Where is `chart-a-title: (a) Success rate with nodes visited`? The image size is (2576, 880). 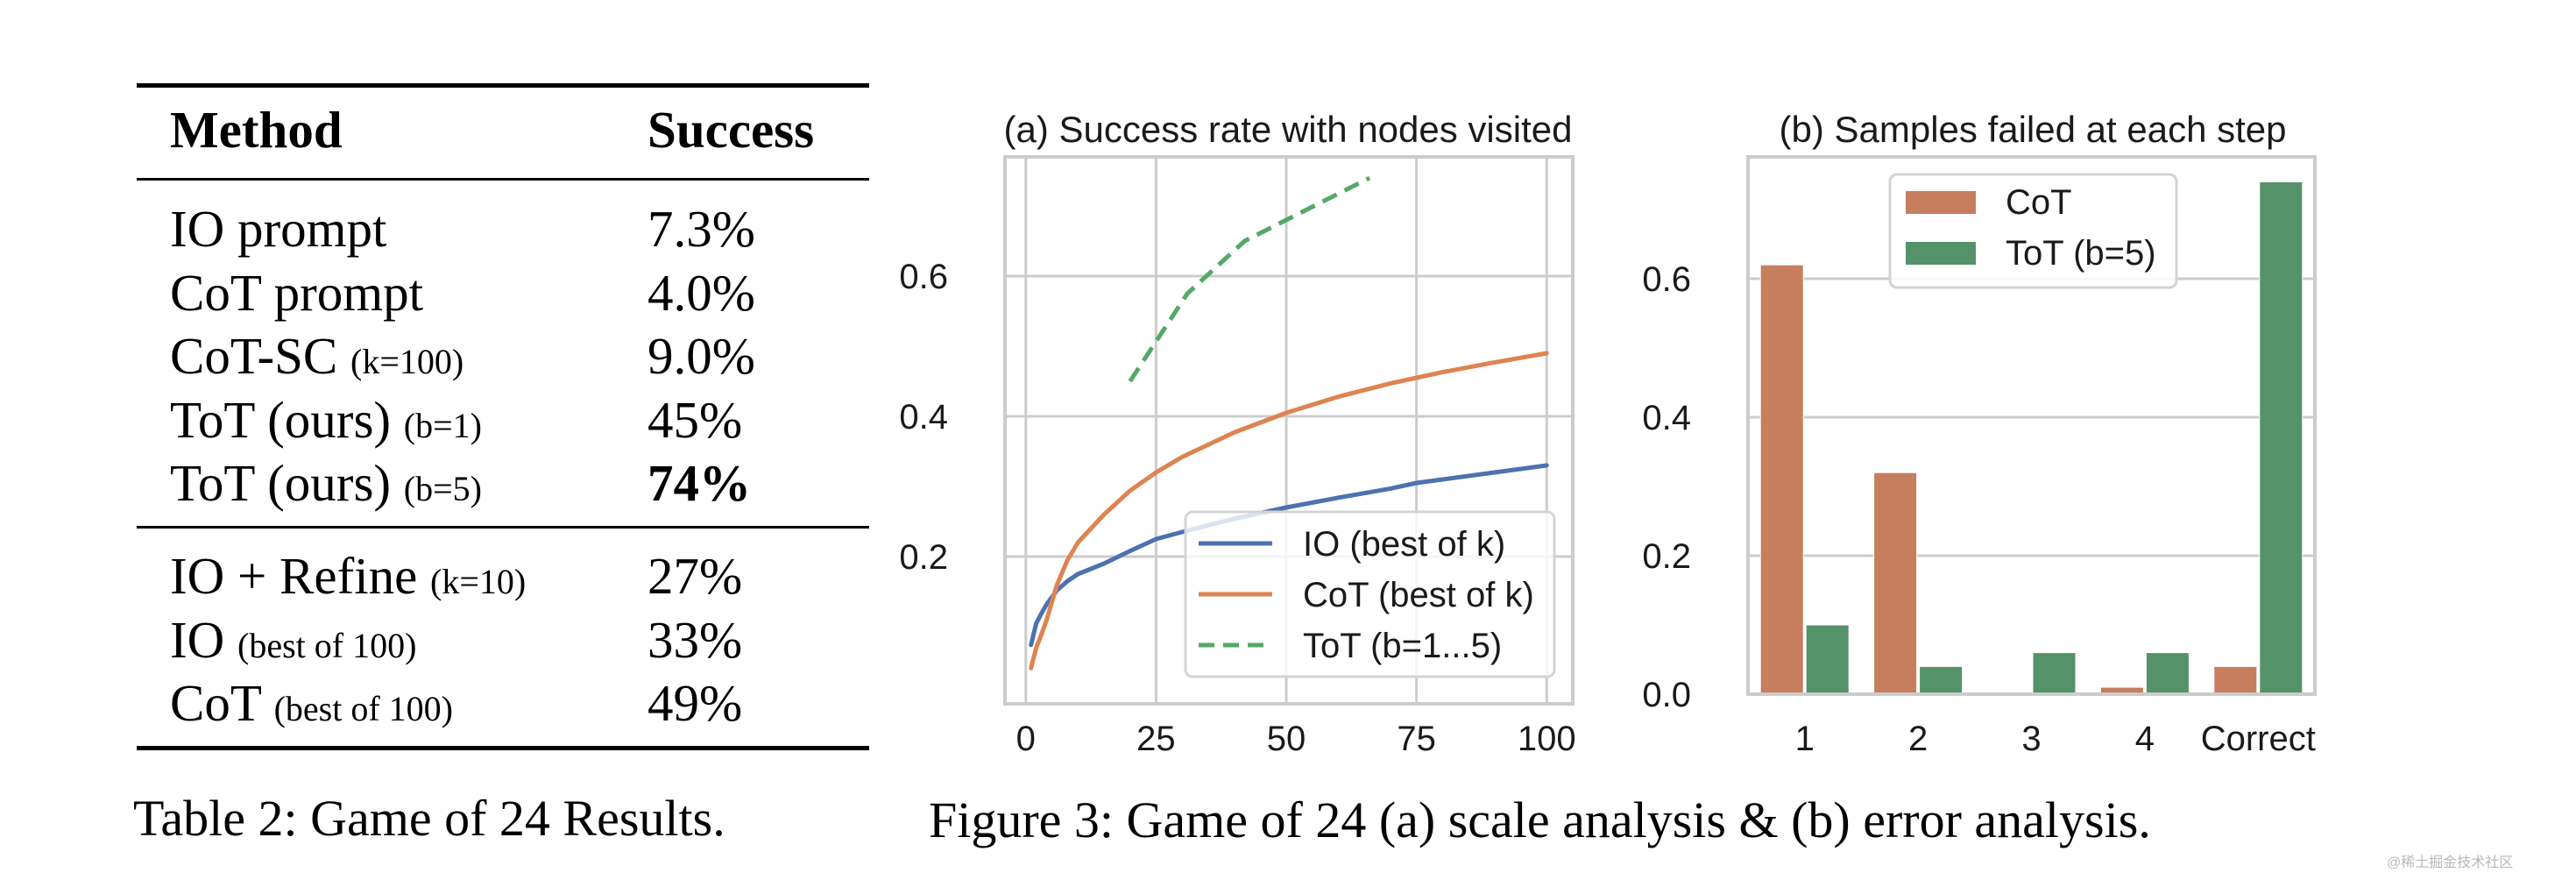
chart-a-title: (a) Success rate with nodes visited is located at coordinates (1288, 129).